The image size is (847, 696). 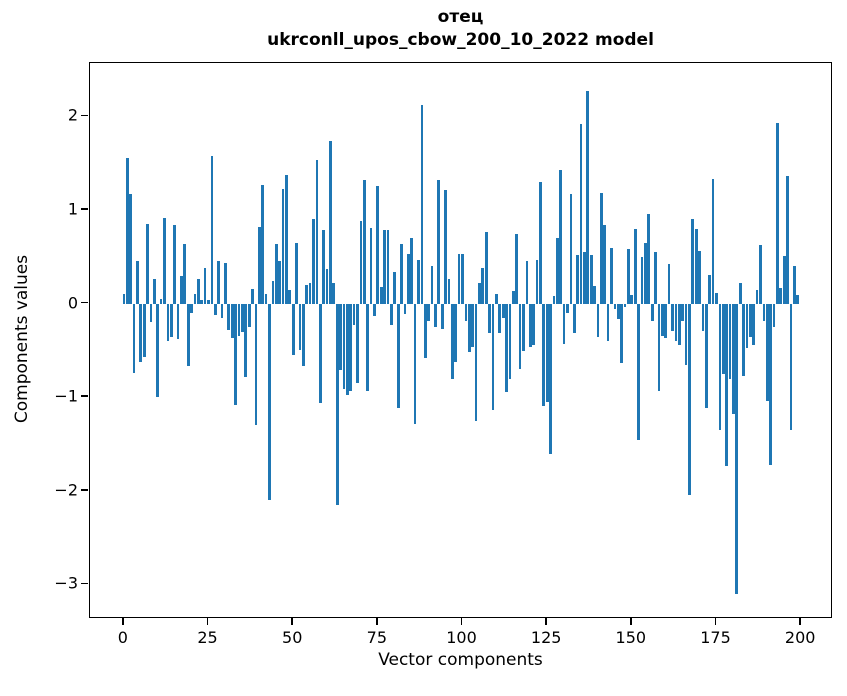 I want to click on x-tick-label: 125, so click(x=546, y=637).